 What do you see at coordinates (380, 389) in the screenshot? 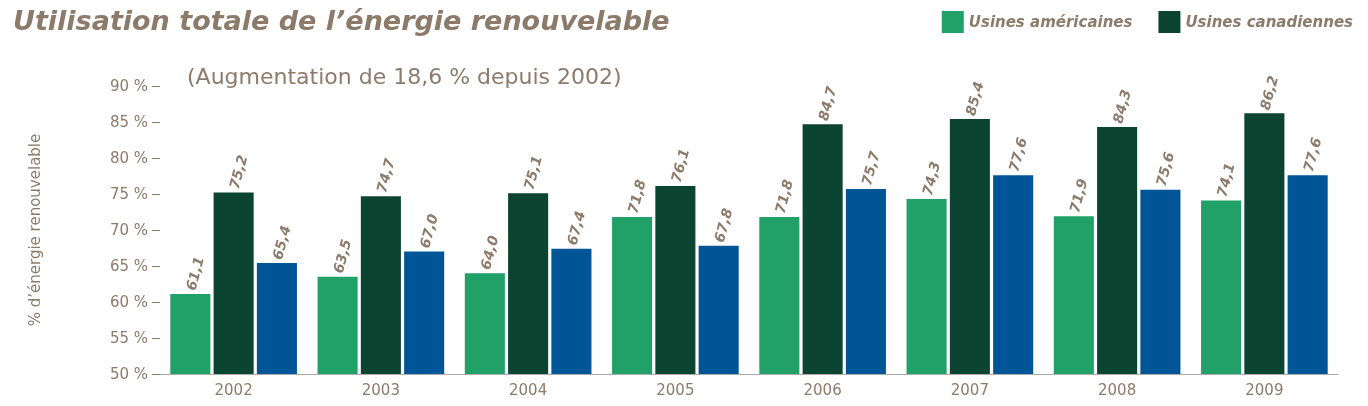
I see `x-tick-label: 2003` at bounding box center [380, 389].